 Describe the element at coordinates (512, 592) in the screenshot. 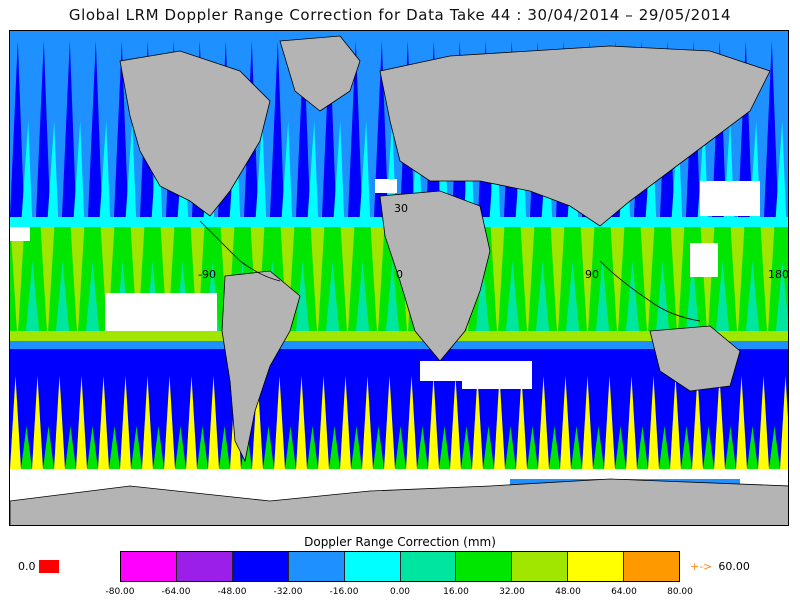

I see `colorbar-tick-label: 32.00` at that location.